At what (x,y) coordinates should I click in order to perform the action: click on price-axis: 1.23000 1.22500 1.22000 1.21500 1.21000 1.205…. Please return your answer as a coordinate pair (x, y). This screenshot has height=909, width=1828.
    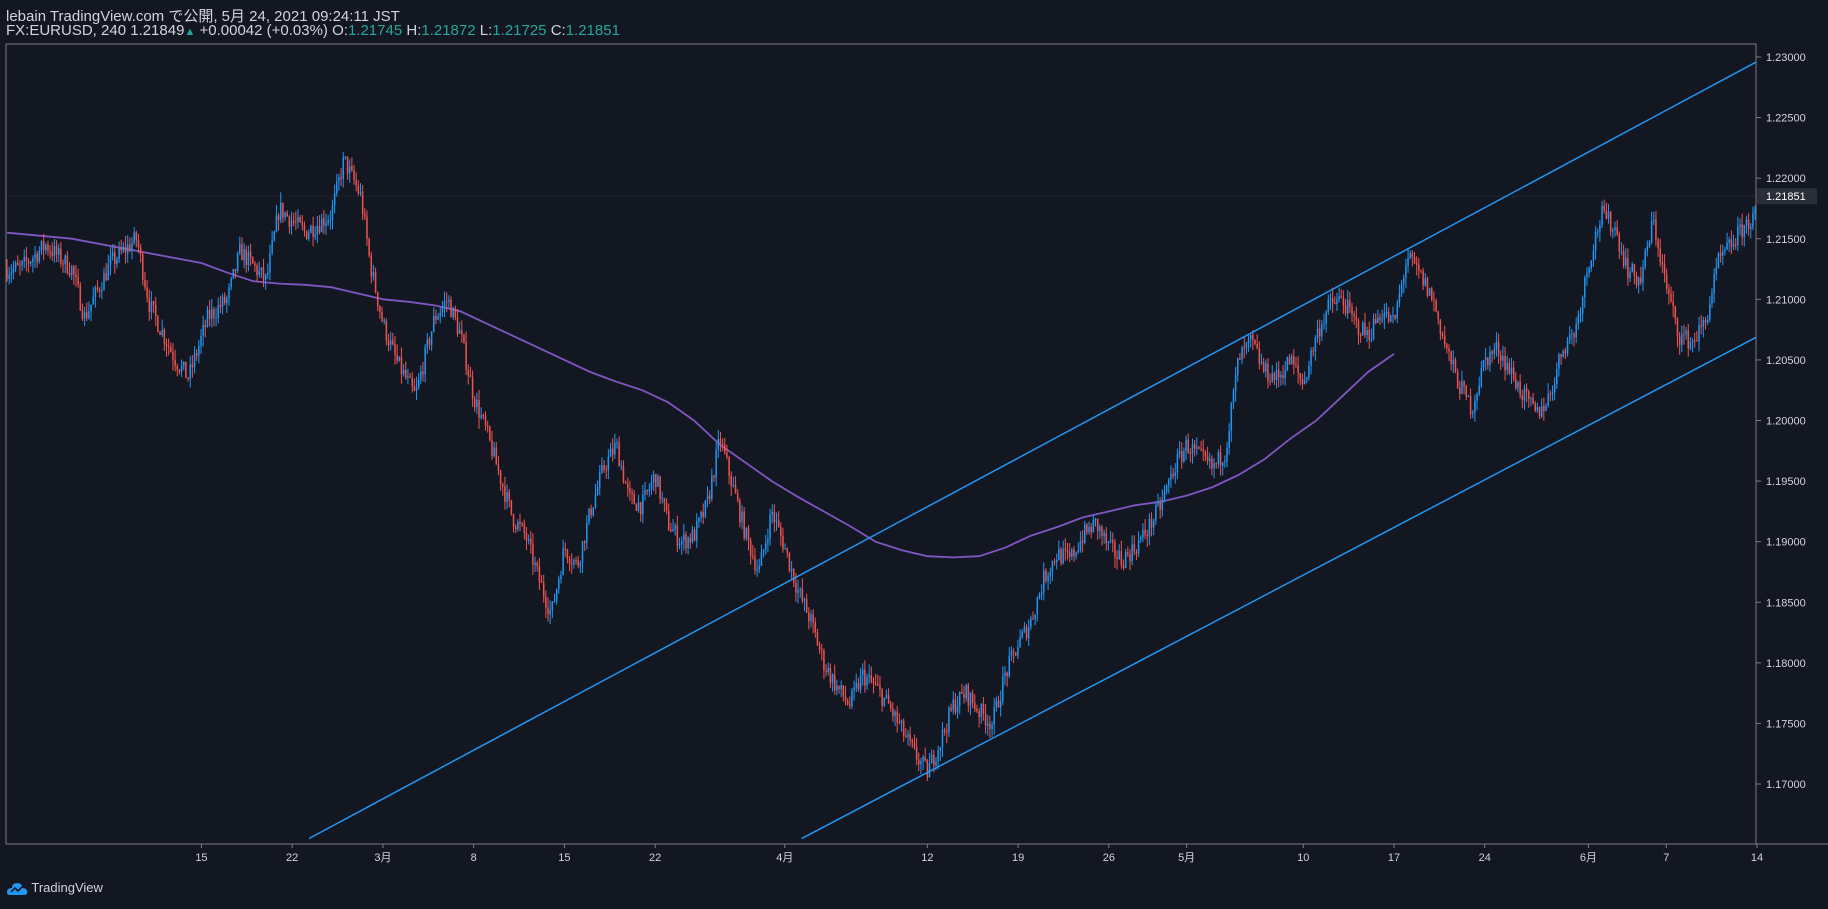
    Looking at the image, I should click on (1781, 421).